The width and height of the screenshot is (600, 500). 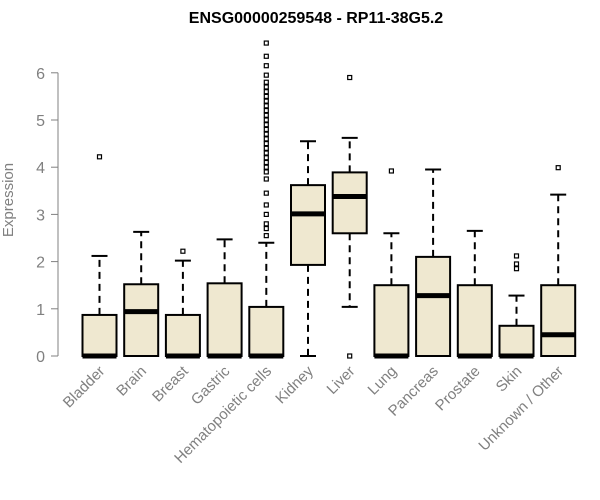 I want to click on y-tick-label: 2, so click(x=40, y=263).